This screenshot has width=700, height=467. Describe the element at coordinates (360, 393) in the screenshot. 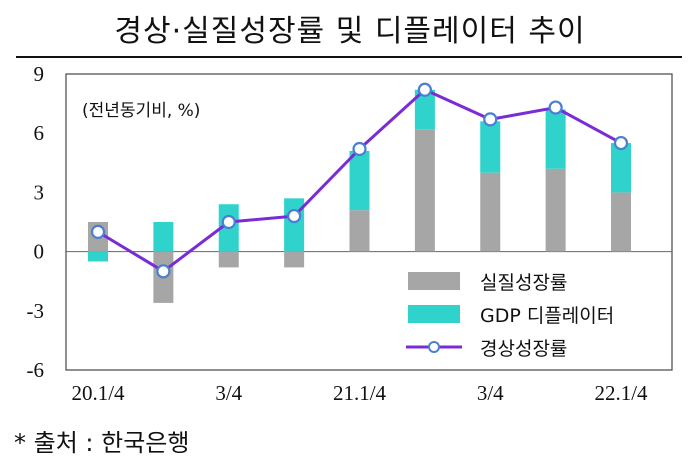

I see `x-tick-label: 21.1/4` at that location.